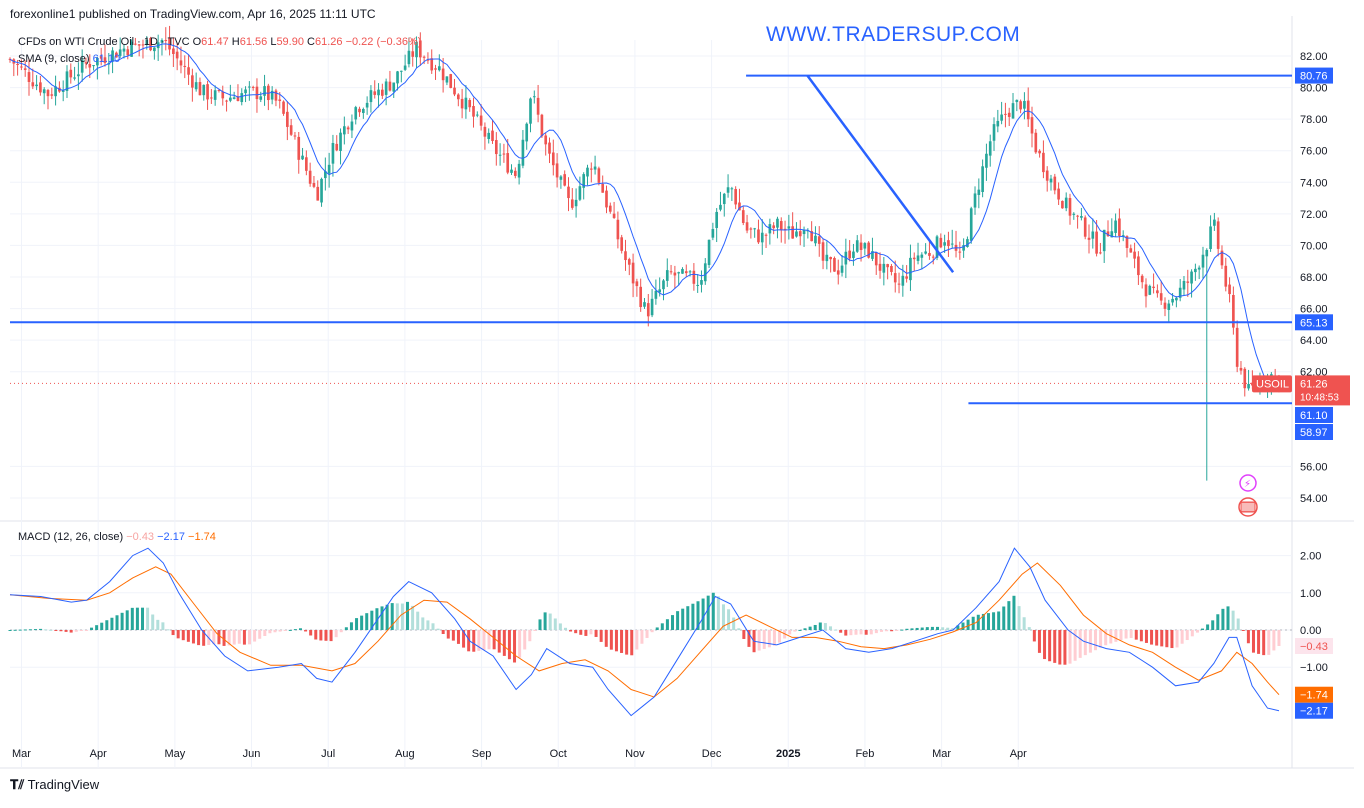 The width and height of the screenshot is (1364, 808). Describe the element at coordinates (1314, 77) in the screenshot. I see `price-marker-label: 80.76` at that location.